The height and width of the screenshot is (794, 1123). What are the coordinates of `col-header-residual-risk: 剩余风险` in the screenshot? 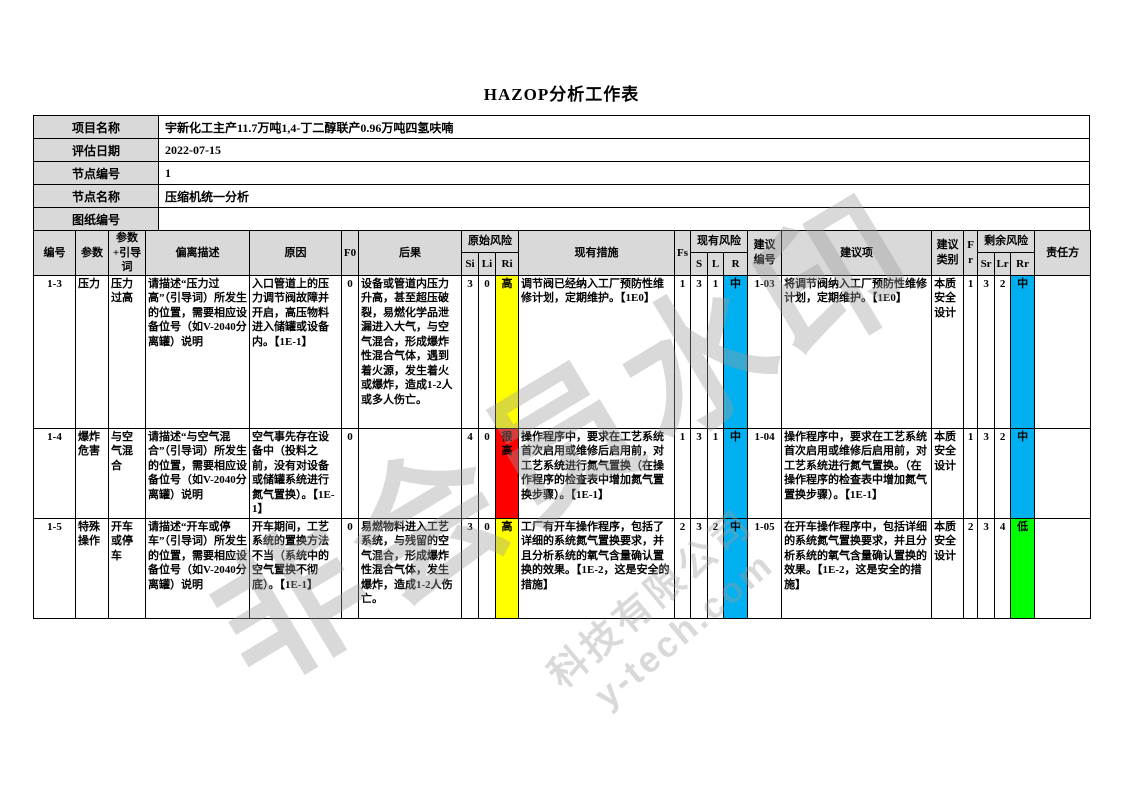 It's located at (1006, 241).